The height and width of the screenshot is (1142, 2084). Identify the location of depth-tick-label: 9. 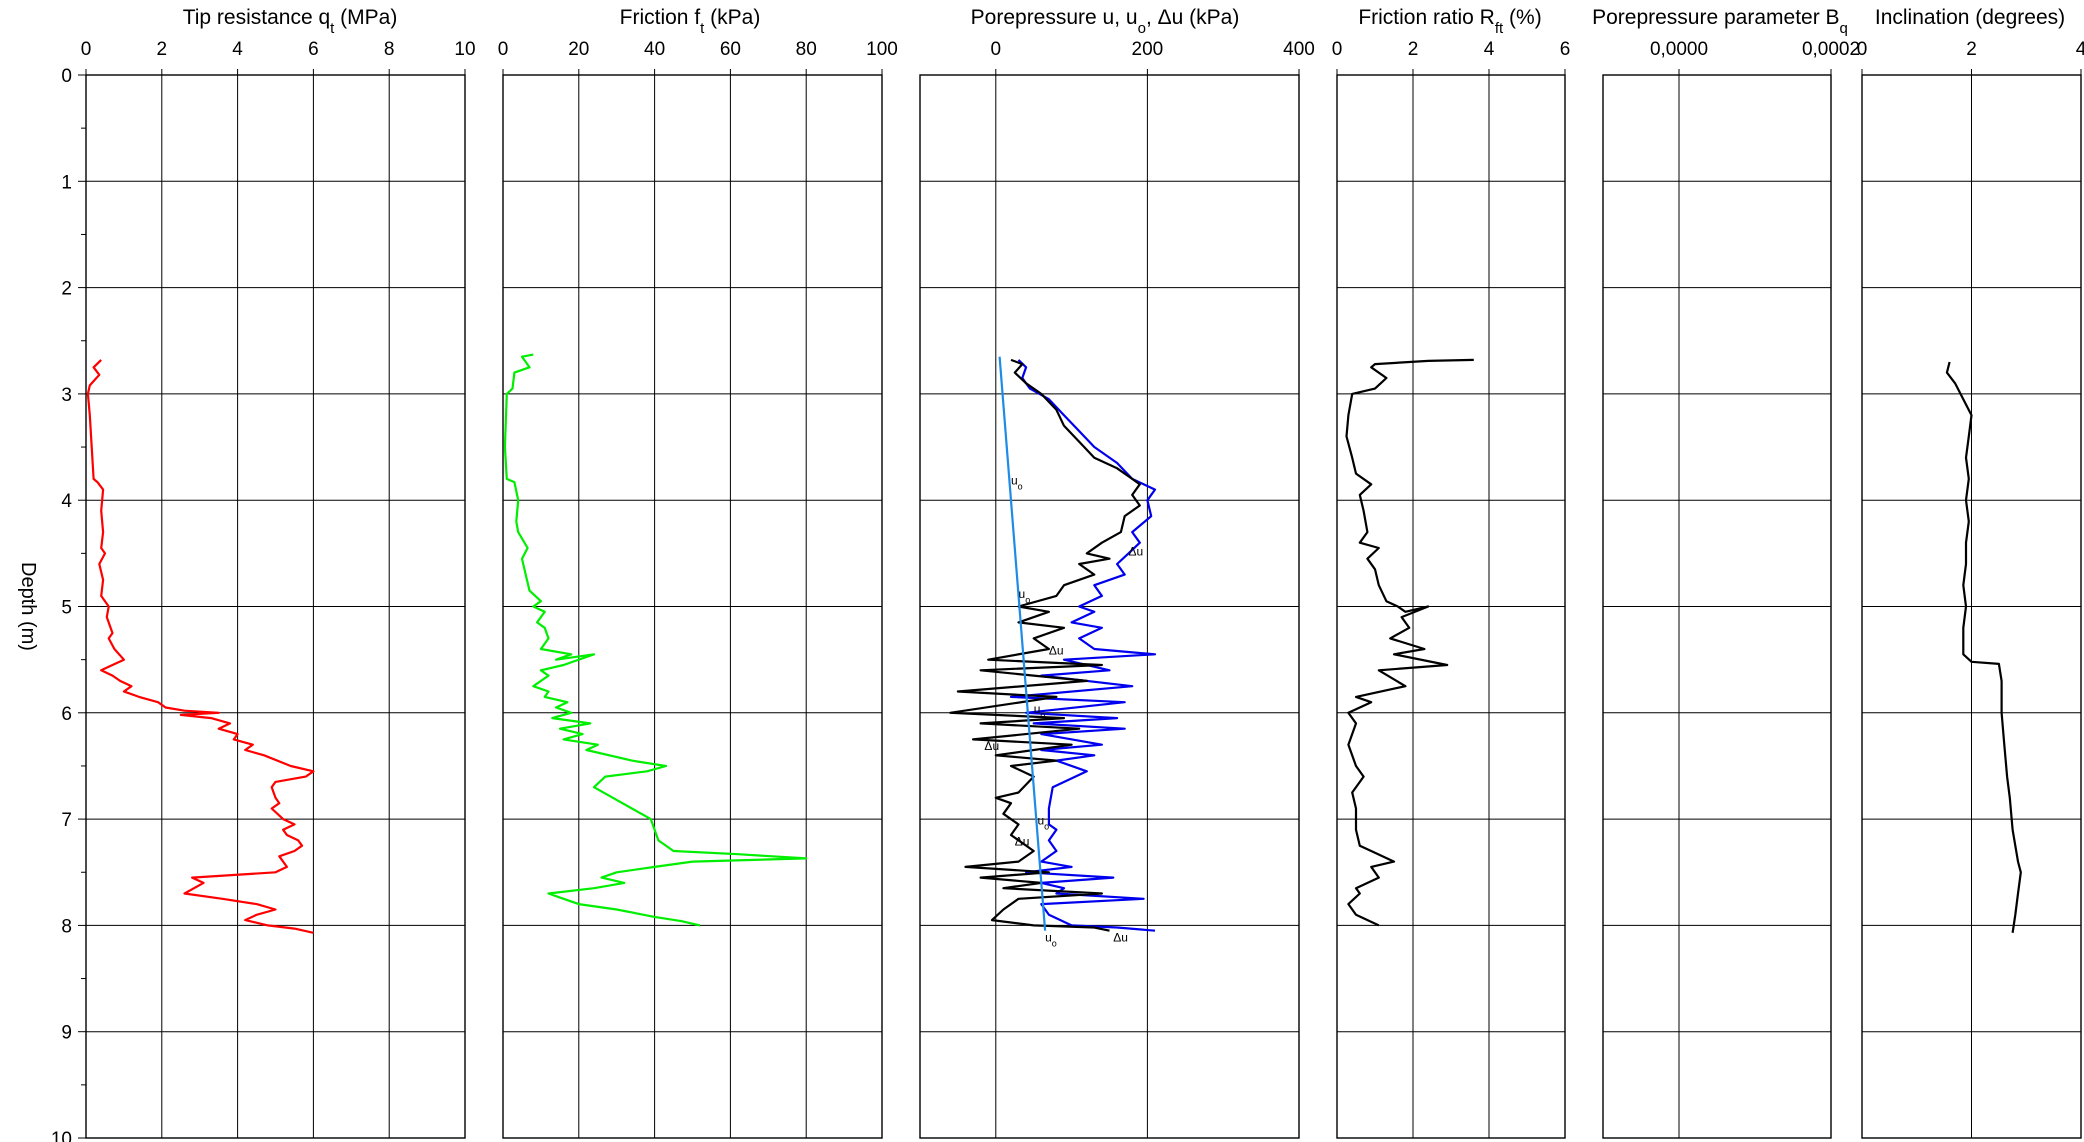
(66, 1033).